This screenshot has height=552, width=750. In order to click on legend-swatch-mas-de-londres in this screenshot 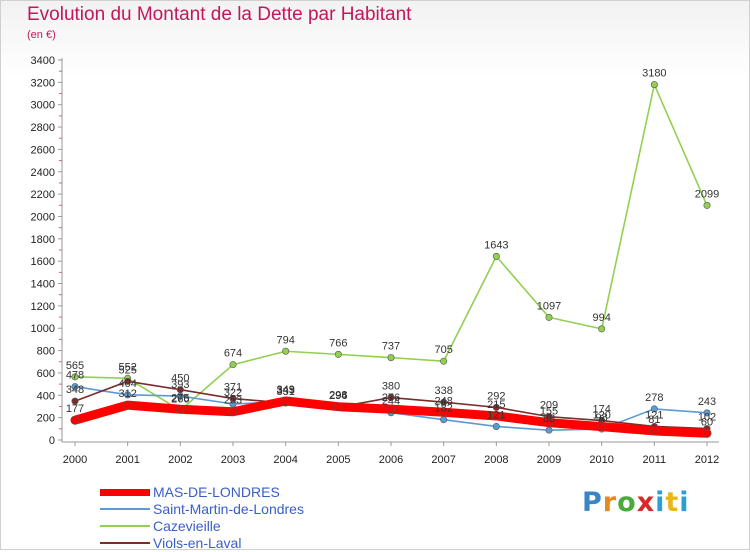, I will do `click(125, 492)`.